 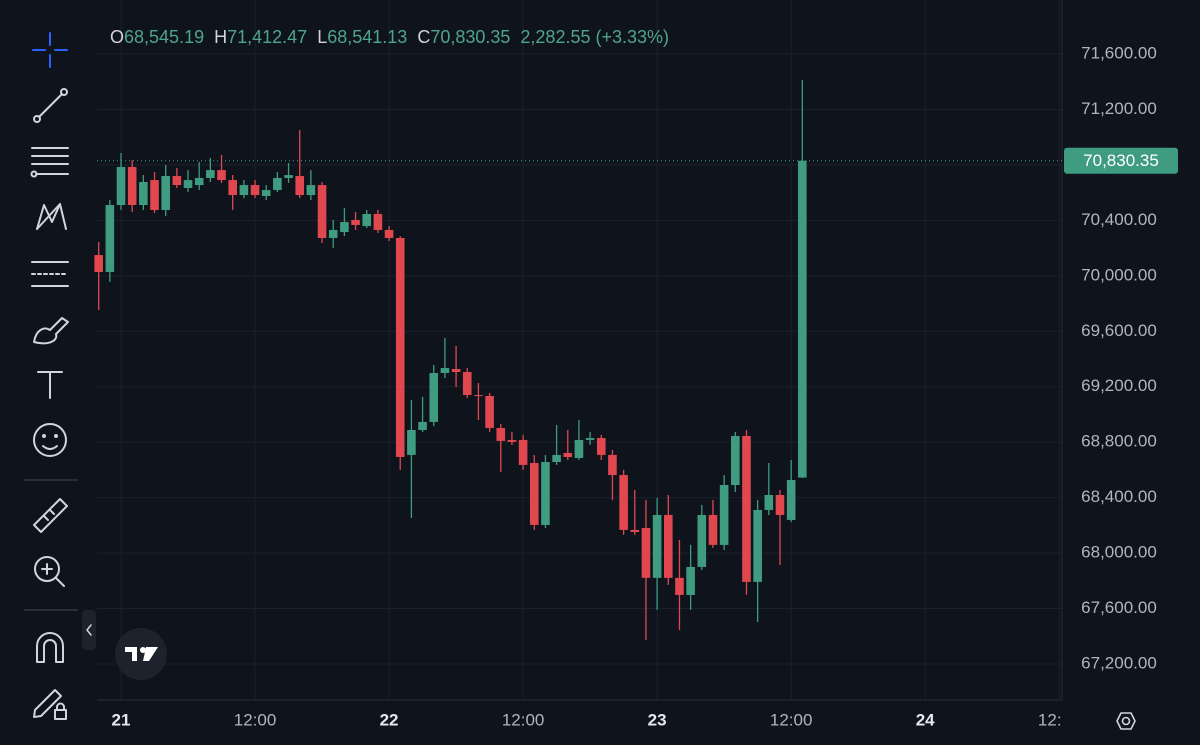 I want to click on trend-line-tool, so click(x=50, y=105).